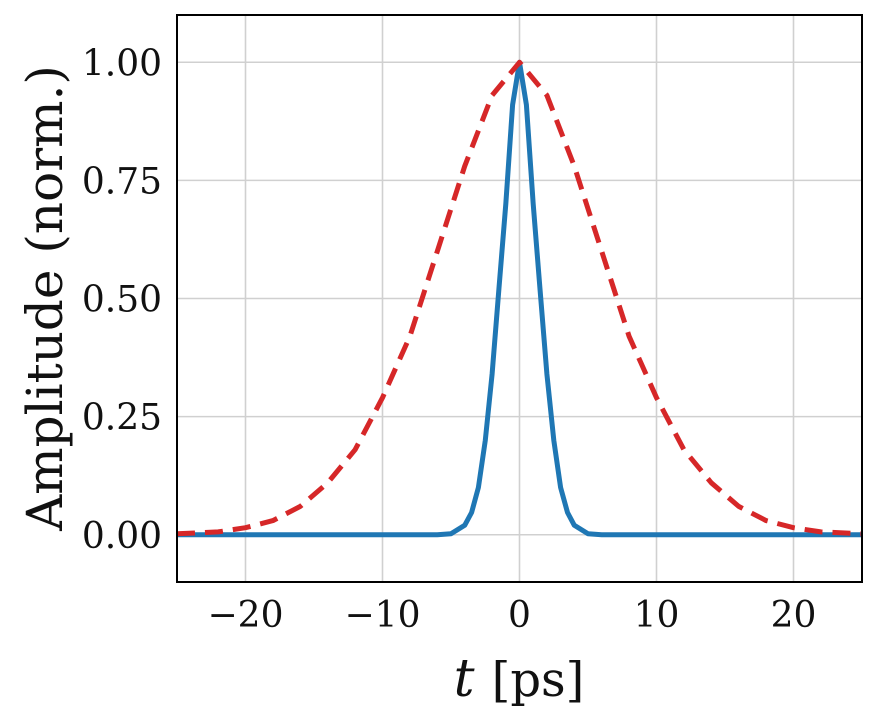 This screenshot has width=877, height=725. I want to click on x-axis-label: t [ps], so click(519, 679).